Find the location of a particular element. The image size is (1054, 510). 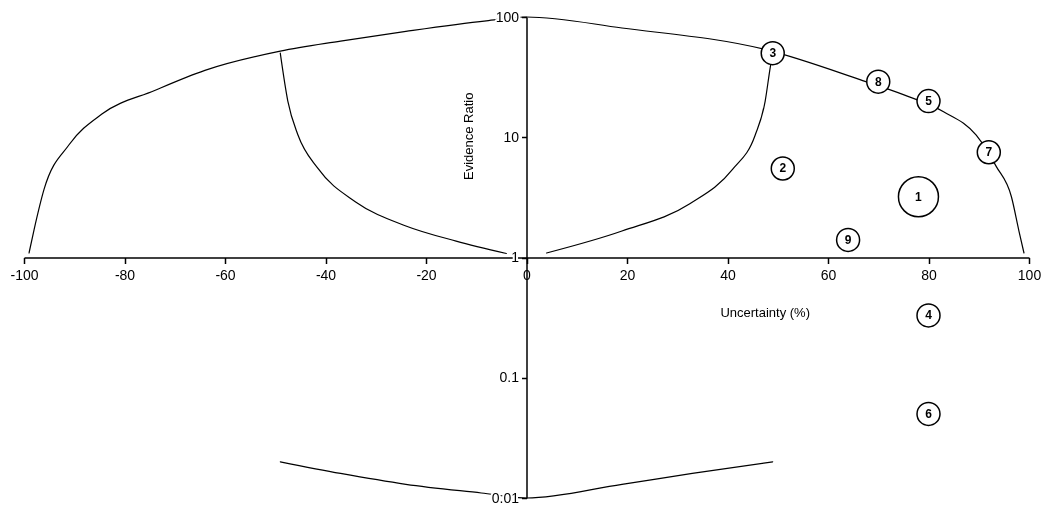

annotation: 9 is located at coordinates (848, 239).